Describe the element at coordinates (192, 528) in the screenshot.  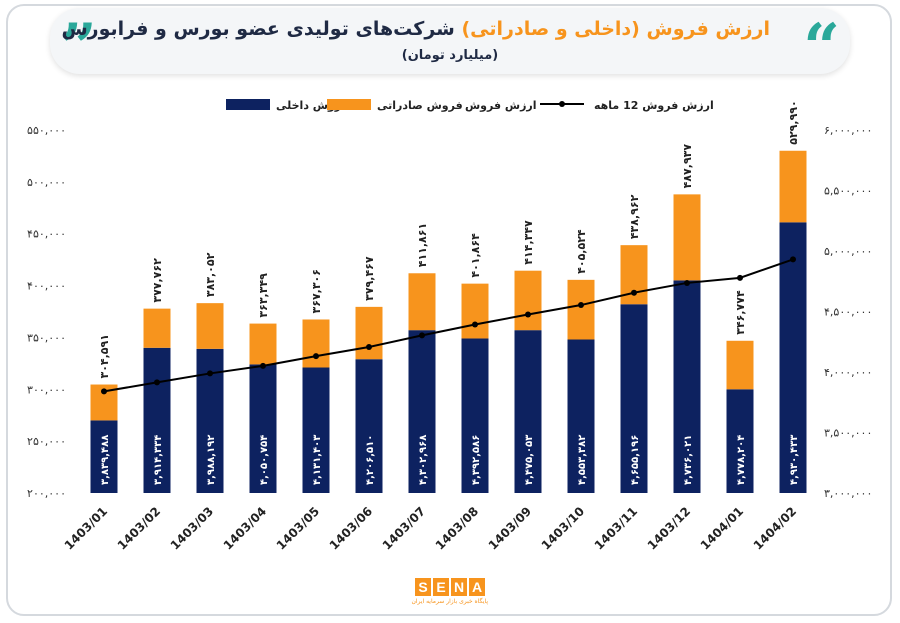
I see `x-tick-label: 1403/03` at that location.